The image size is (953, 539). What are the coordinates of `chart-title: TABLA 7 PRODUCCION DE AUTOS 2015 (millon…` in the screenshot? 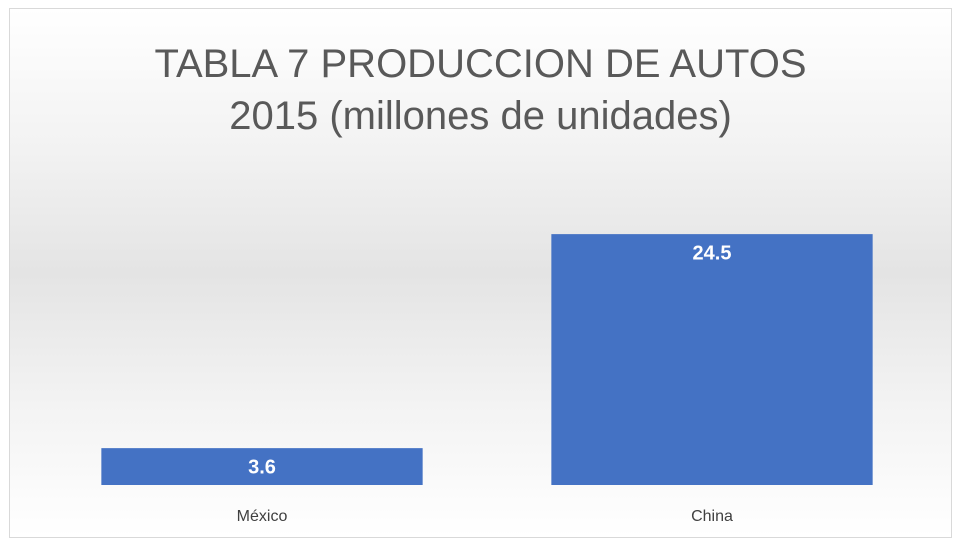 It's located at (480, 90).